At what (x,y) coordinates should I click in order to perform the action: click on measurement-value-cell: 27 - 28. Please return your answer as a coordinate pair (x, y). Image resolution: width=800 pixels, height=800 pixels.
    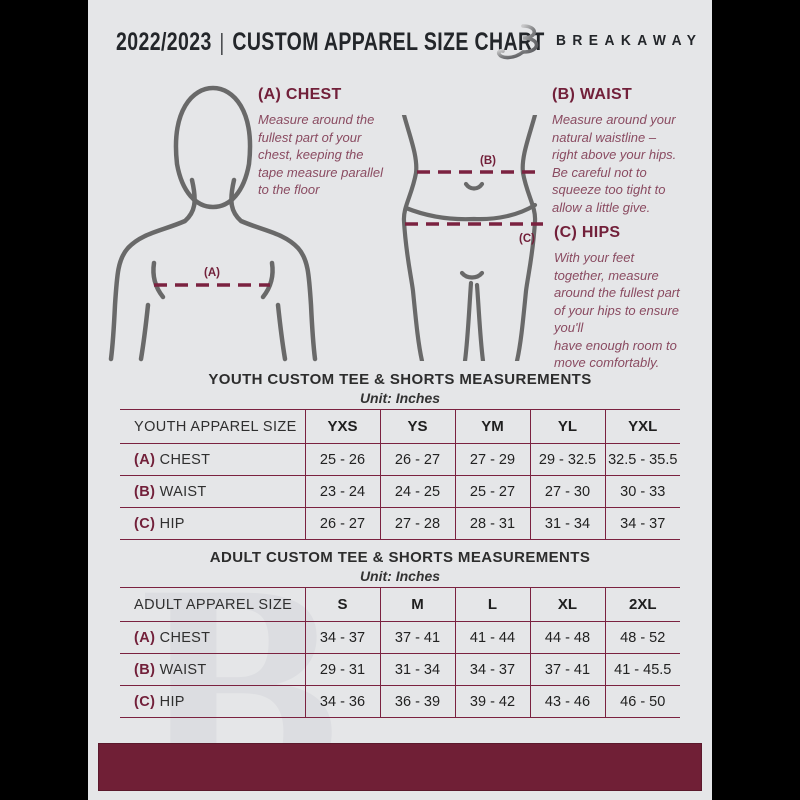
    Looking at the image, I should click on (417, 523).